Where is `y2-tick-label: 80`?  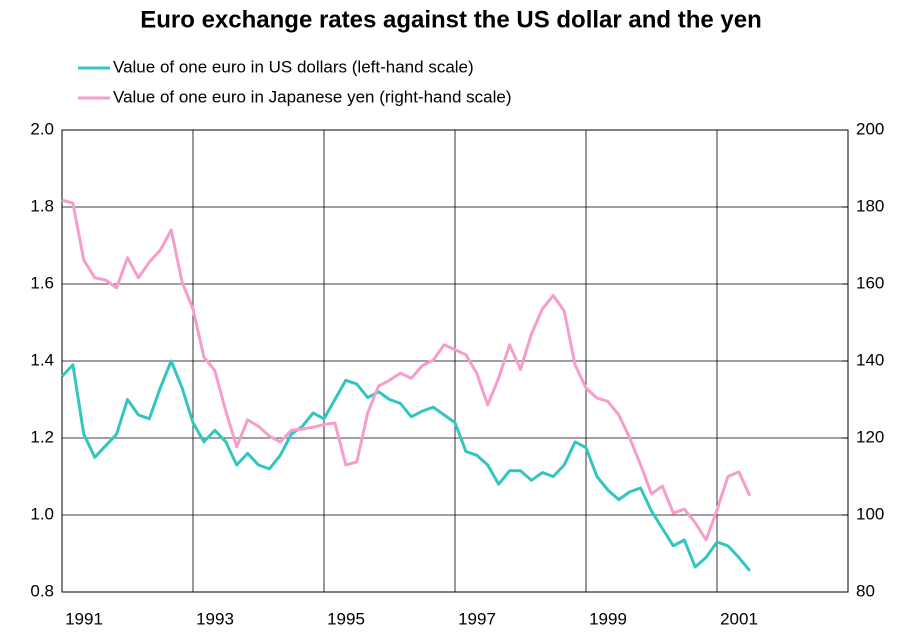 y2-tick-label: 80 is located at coordinates (865, 590).